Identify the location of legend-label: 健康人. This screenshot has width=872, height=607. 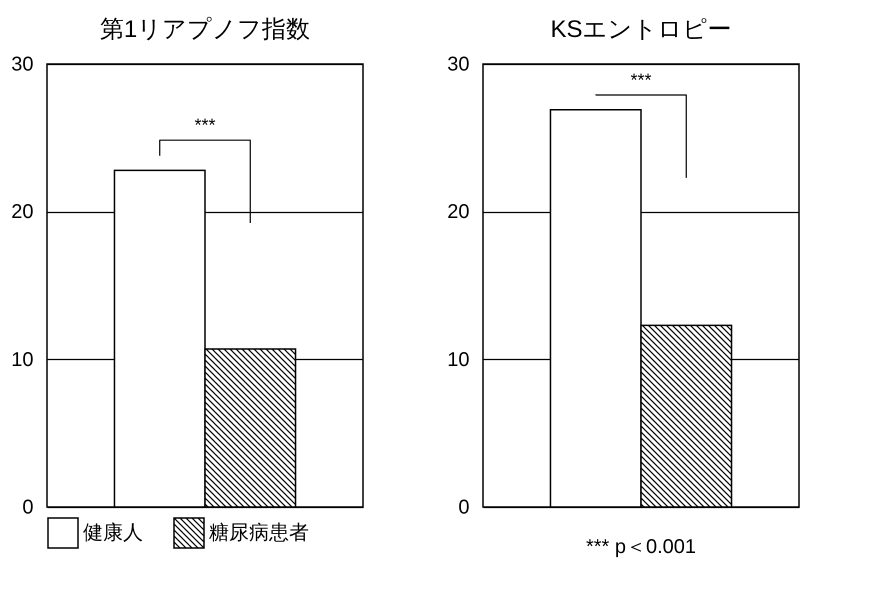
(113, 533).